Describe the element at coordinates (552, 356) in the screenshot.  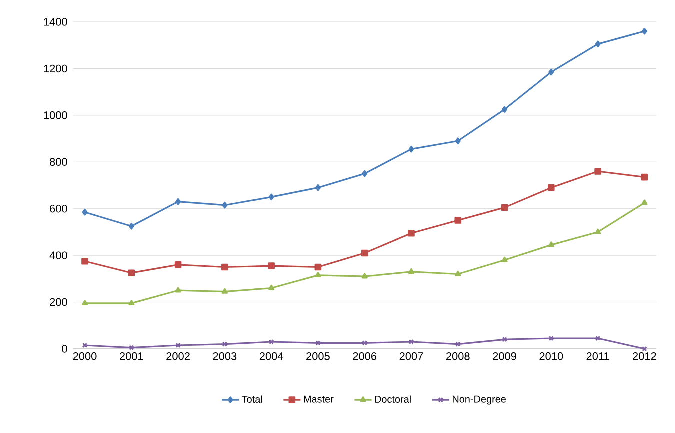
I see `x-tick-label: 2010` at that location.